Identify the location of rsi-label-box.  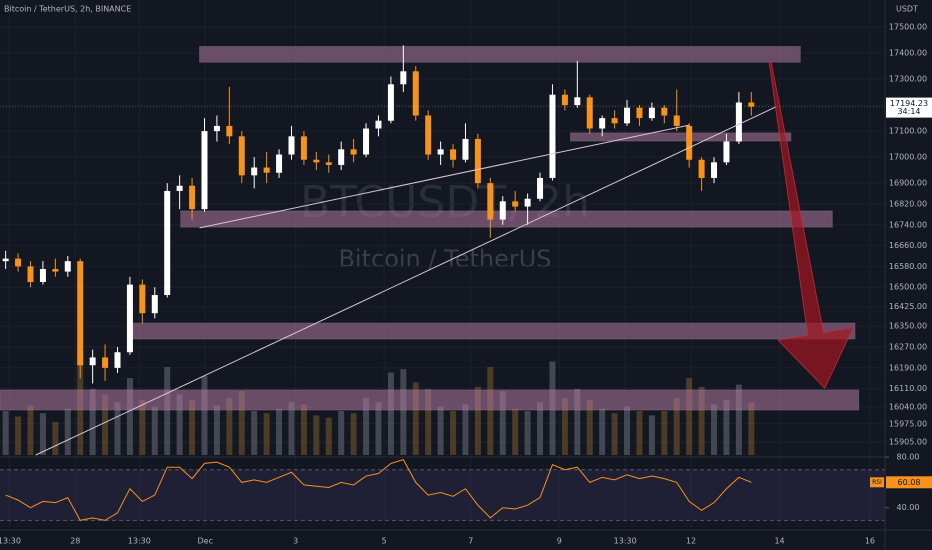
(877, 482).